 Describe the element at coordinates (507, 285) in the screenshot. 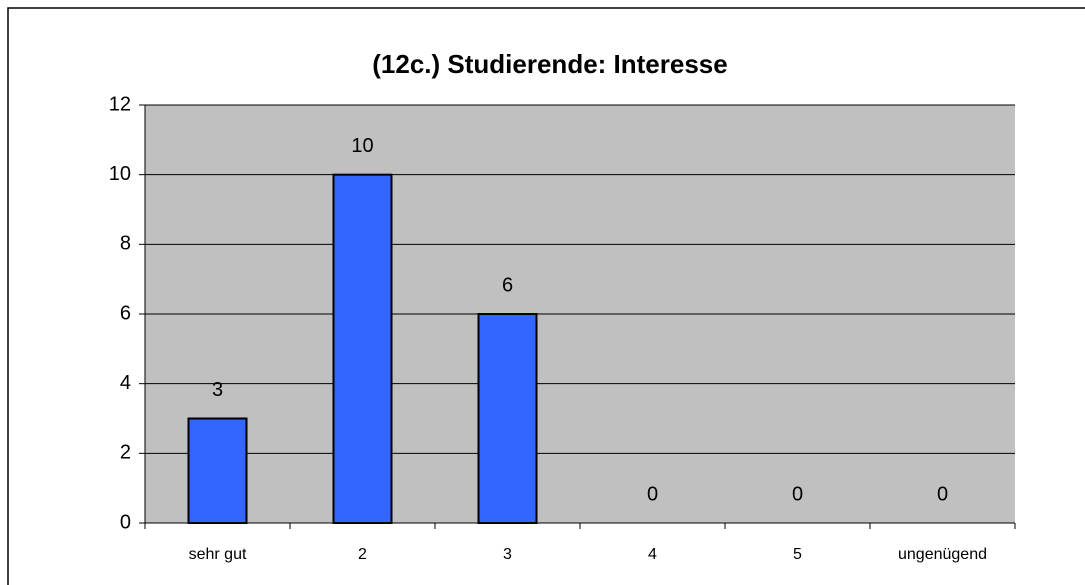

I see `data-label: 6` at that location.